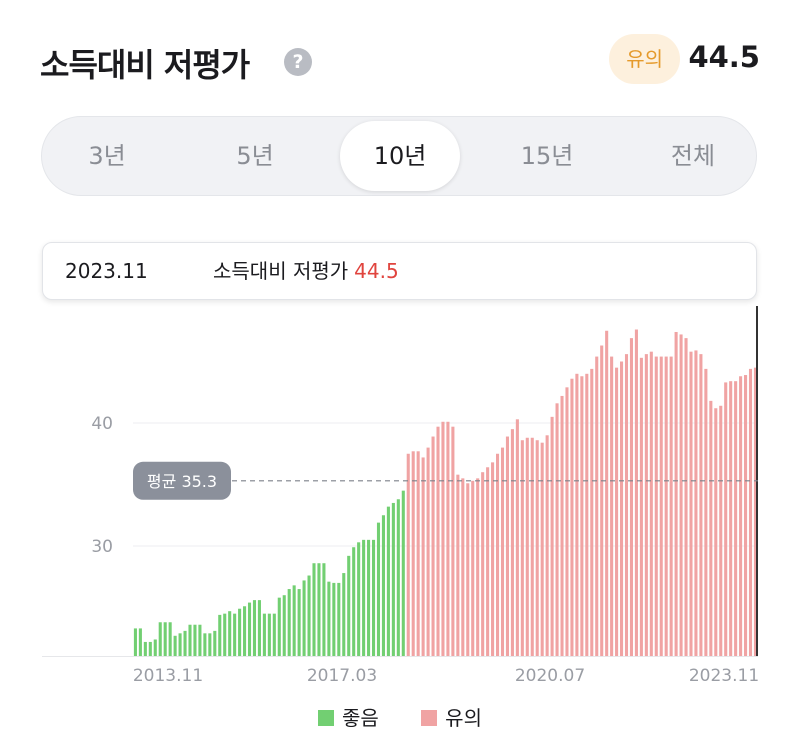  I want to click on question-circle-icon: ?, so click(298, 62).